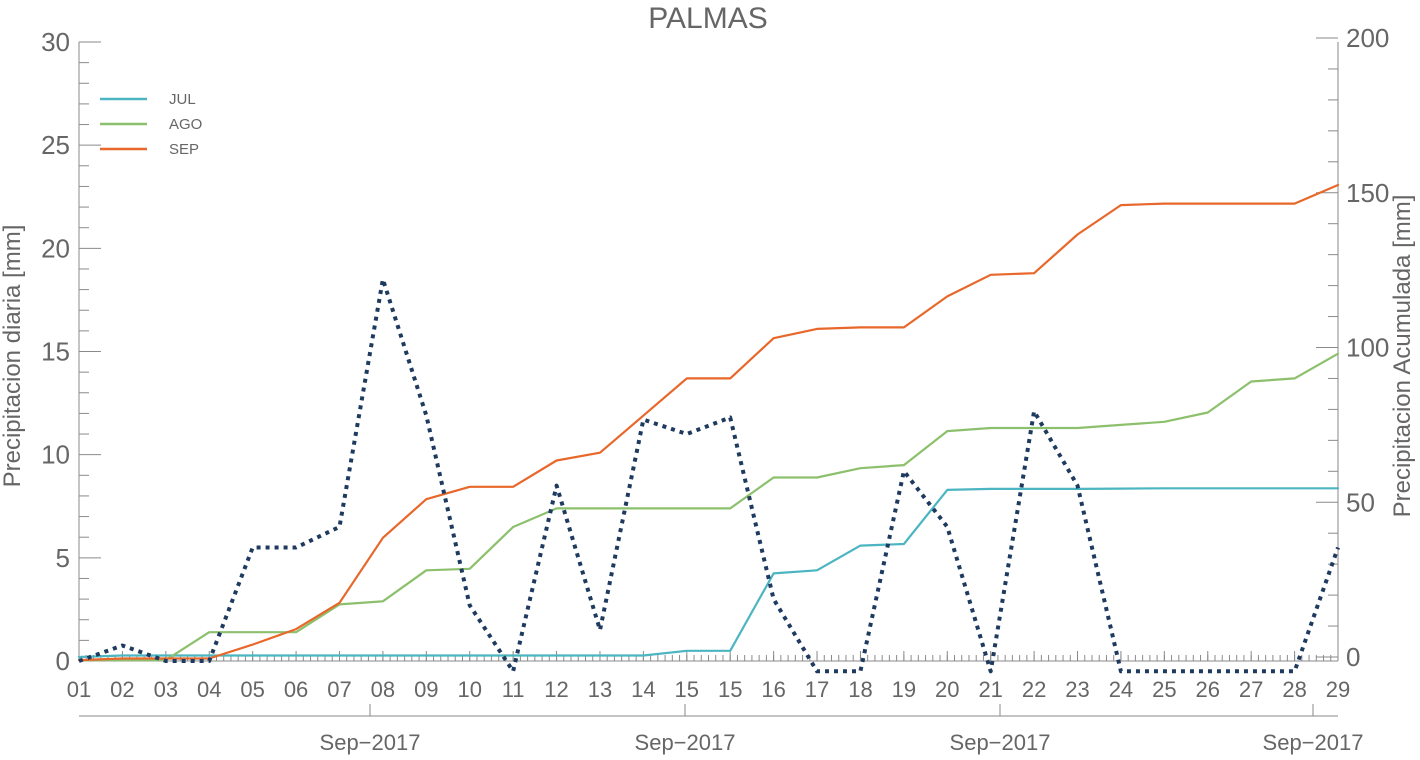 Image resolution: width=1420 pixels, height=760 pixels. Describe the element at coordinates (1251, 689) in the screenshot. I see `x-tick-label: 27` at that location.